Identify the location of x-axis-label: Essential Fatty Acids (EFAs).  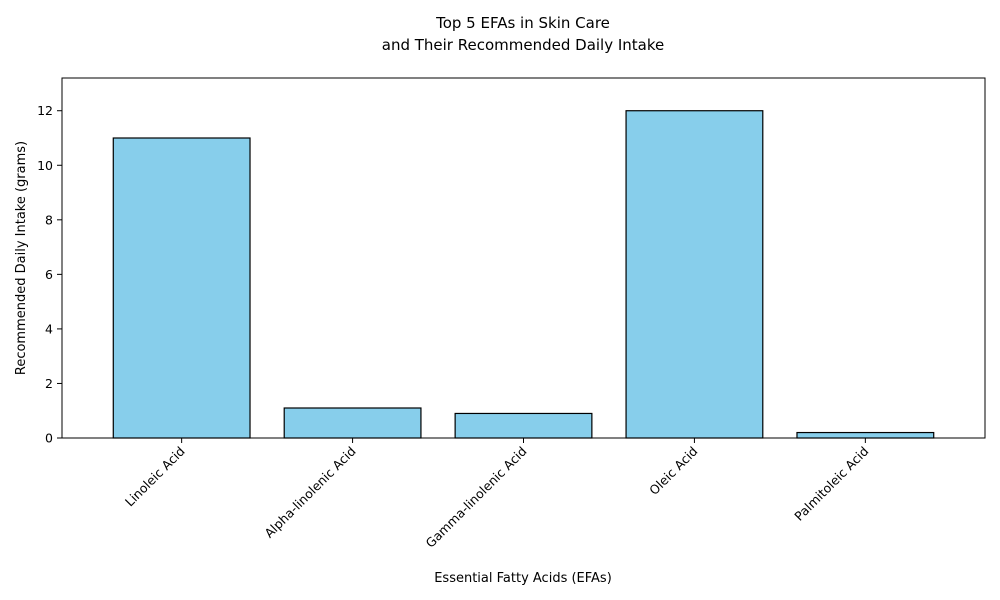
(523, 578).